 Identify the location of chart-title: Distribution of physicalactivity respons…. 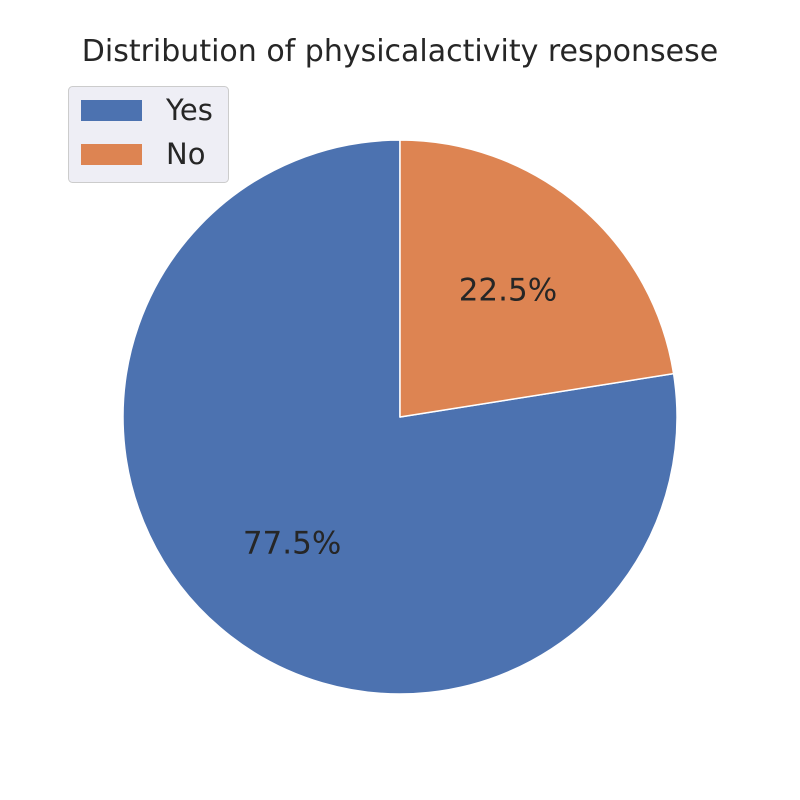
(400, 51).